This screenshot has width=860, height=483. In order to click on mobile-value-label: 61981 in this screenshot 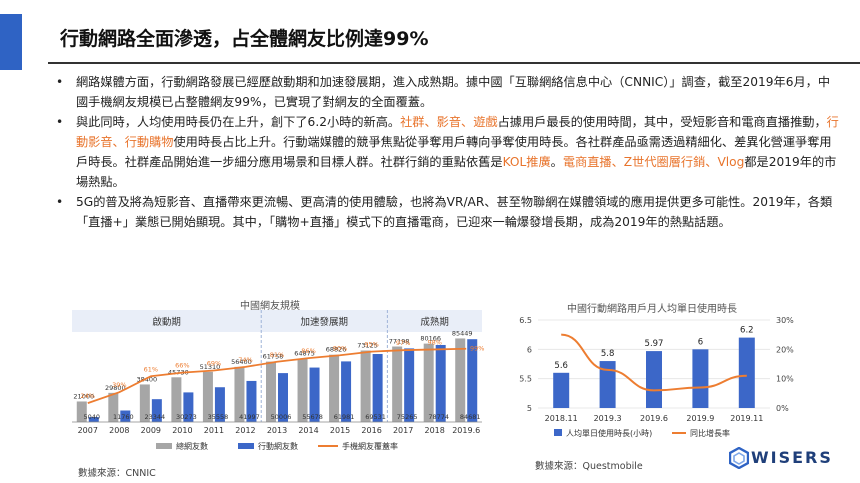, I will do `click(344, 417)`.